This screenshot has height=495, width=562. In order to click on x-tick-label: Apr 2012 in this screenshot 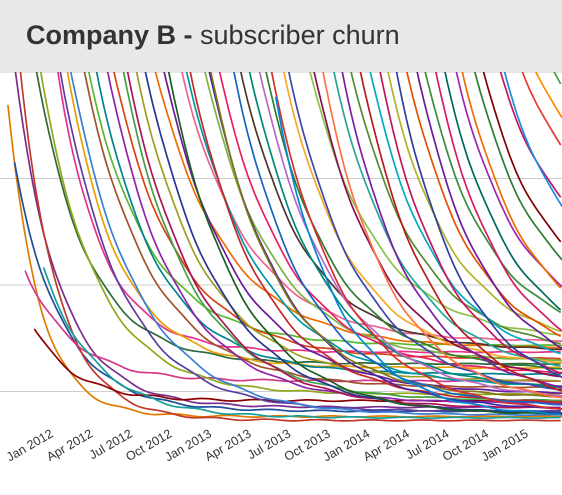, I will do `click(69, 445)`.